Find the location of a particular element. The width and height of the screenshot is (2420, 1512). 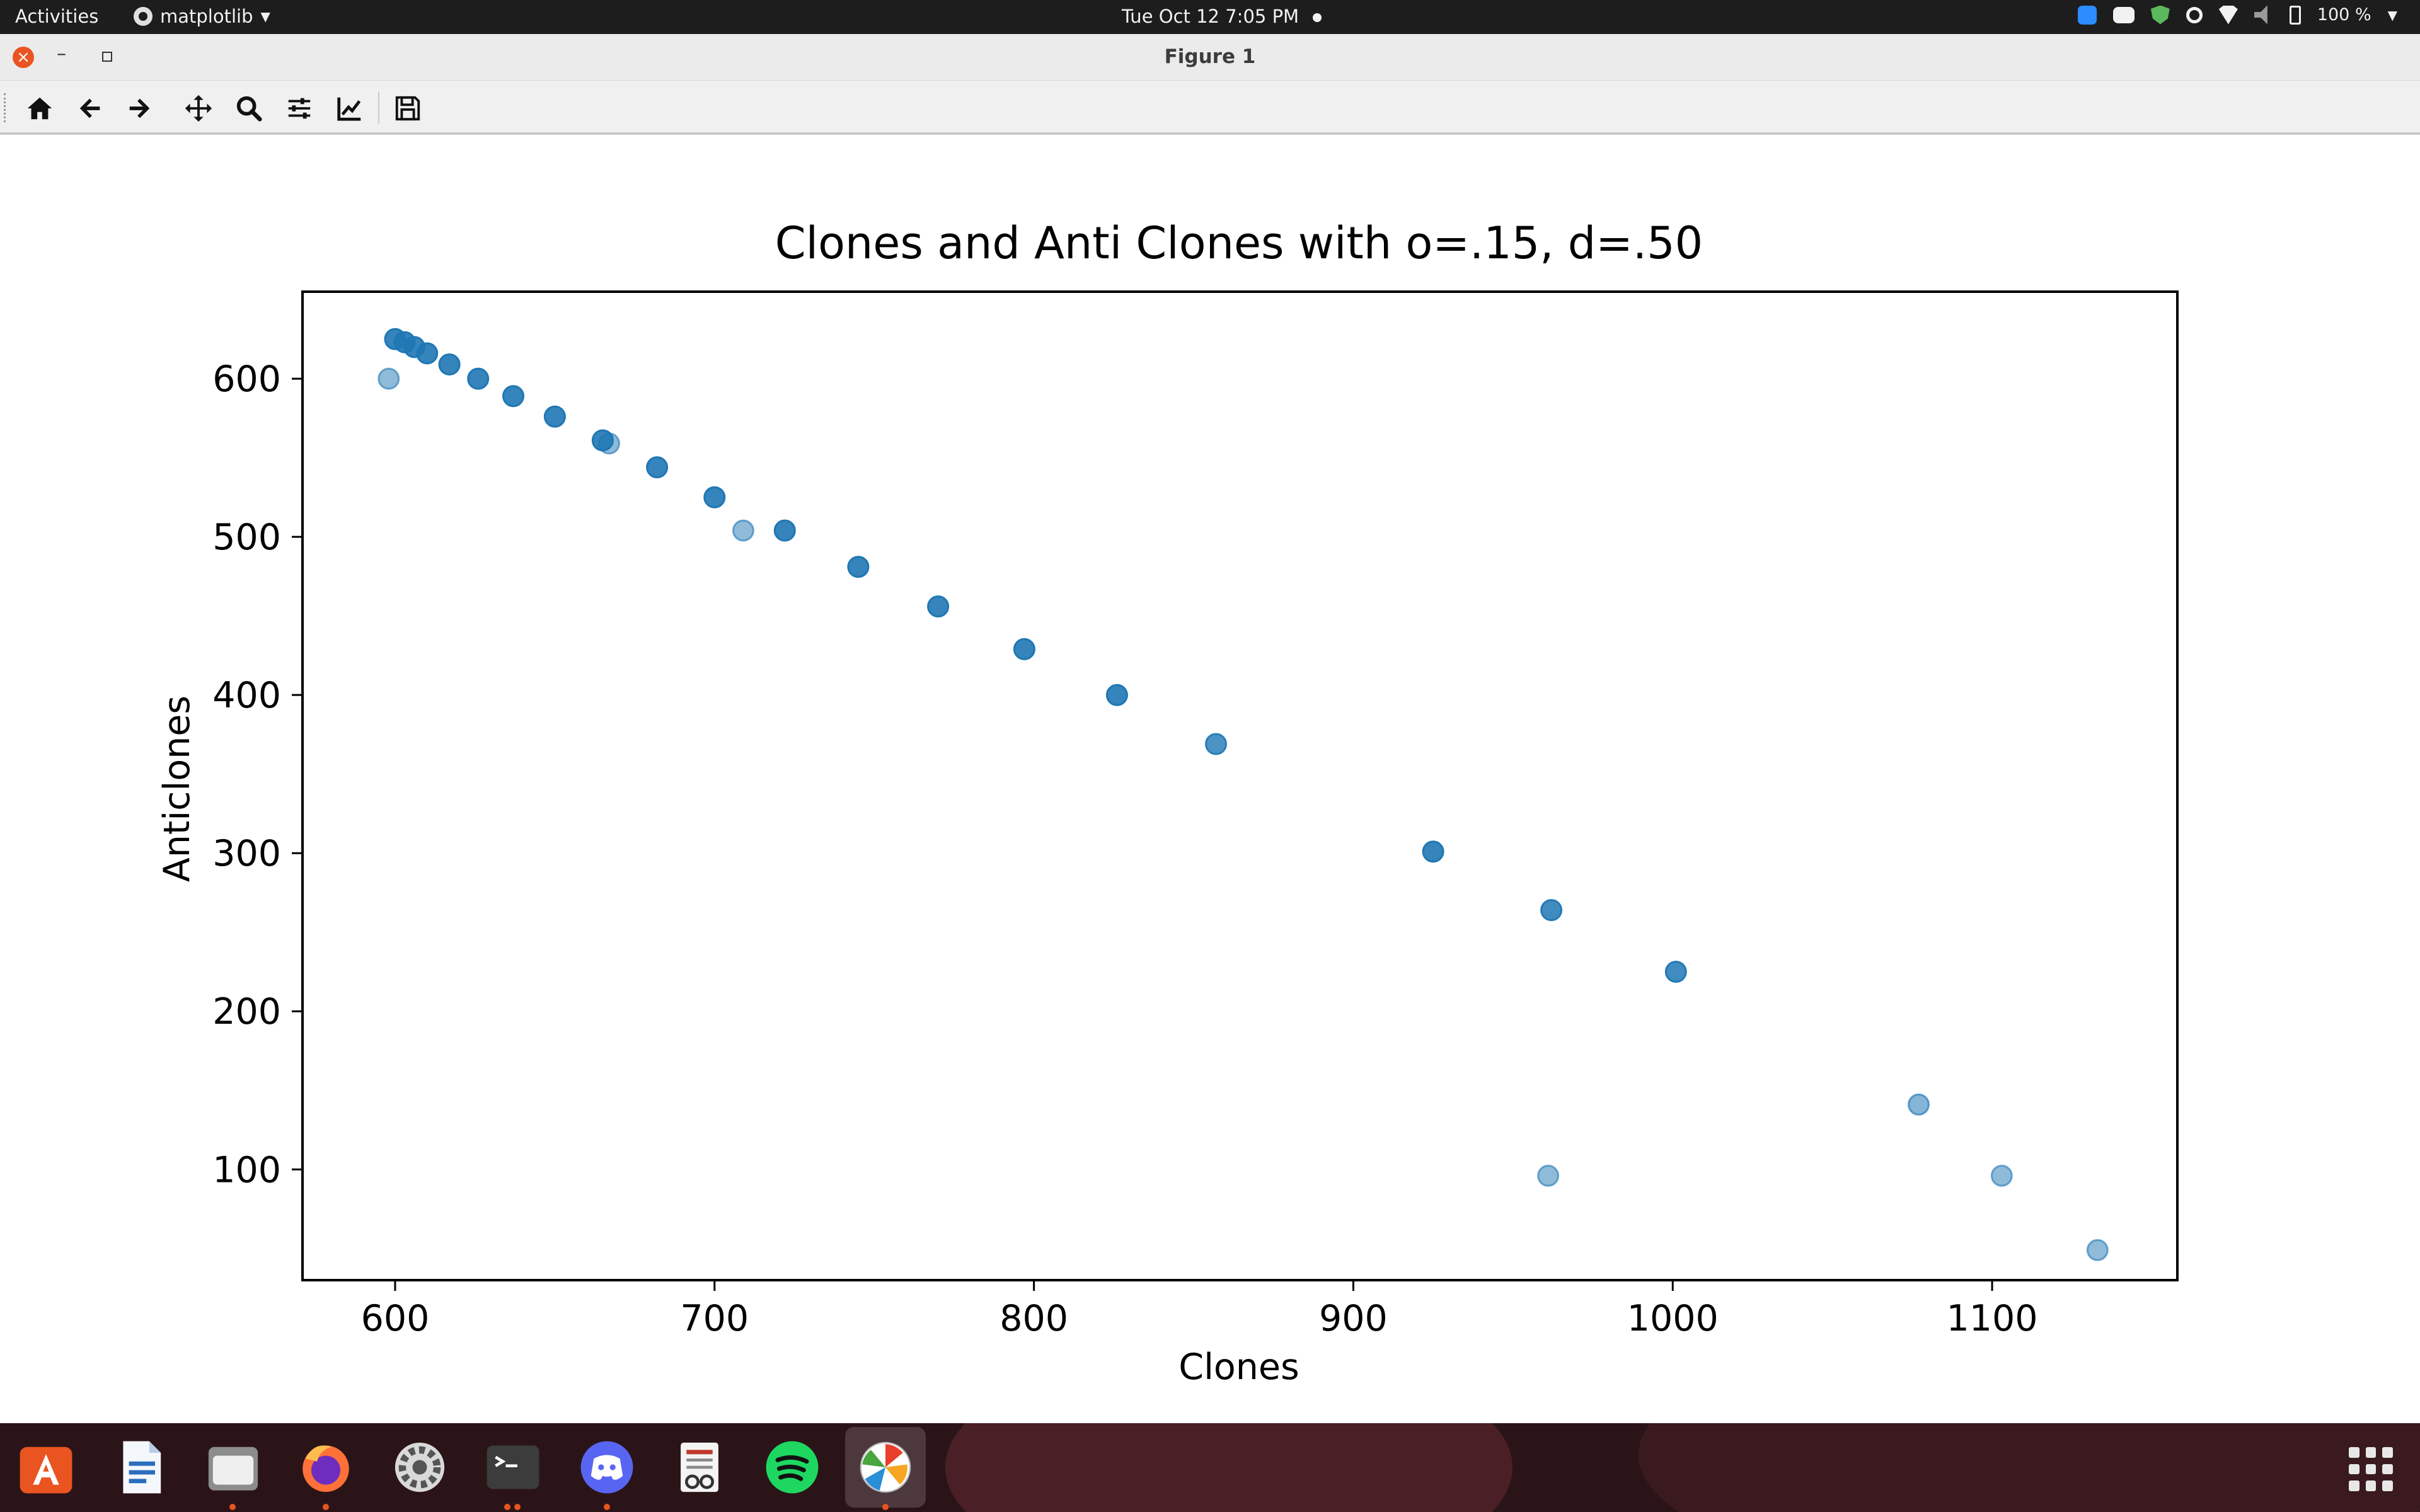

app-menu-label: matplotlib is located at coordinates (206, 16).